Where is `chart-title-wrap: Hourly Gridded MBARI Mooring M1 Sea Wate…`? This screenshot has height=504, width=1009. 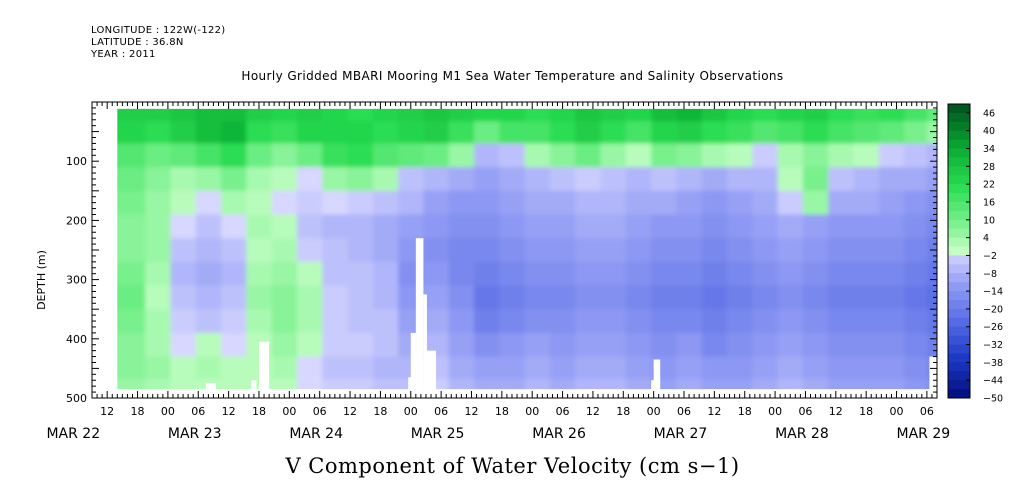 chart-title-wrap: Hourly Gridded MBARI Mooring M1 Sea Wate… is located at coordinates (504, 76).